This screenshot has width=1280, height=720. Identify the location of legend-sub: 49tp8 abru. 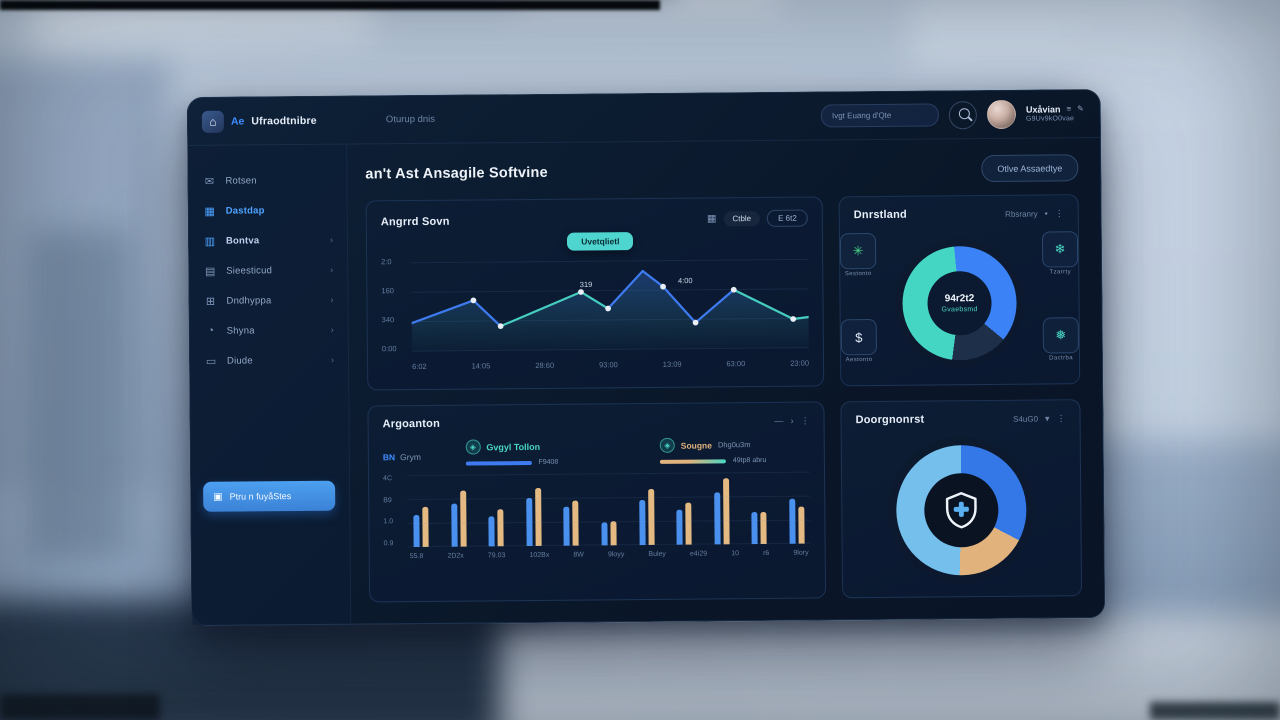
(749, 460).